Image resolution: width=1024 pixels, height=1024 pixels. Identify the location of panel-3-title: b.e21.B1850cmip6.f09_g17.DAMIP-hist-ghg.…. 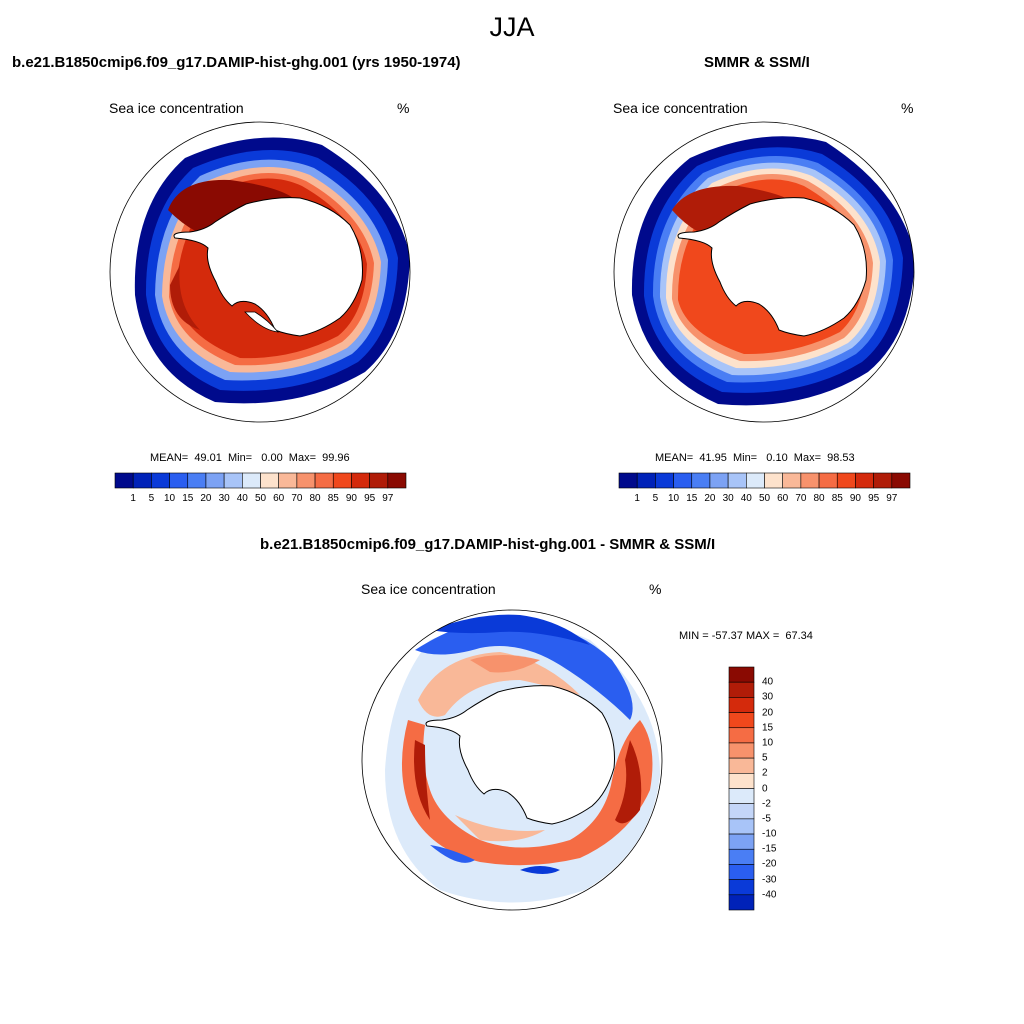
(488, 544).